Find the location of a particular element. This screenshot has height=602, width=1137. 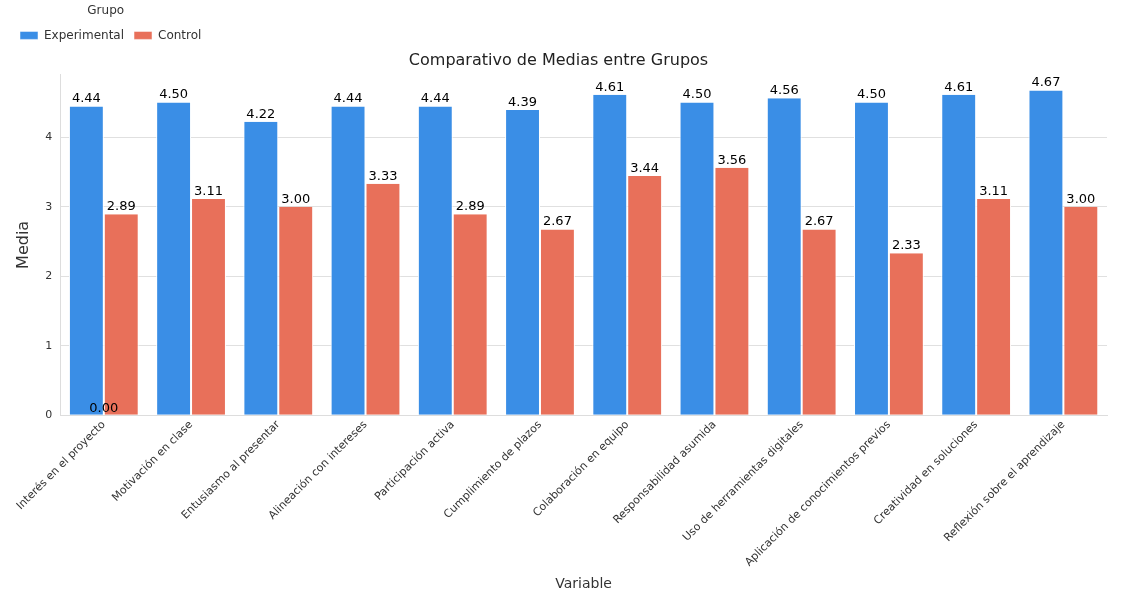

y-tick-label: 3 is located at coordinates (49, 206).